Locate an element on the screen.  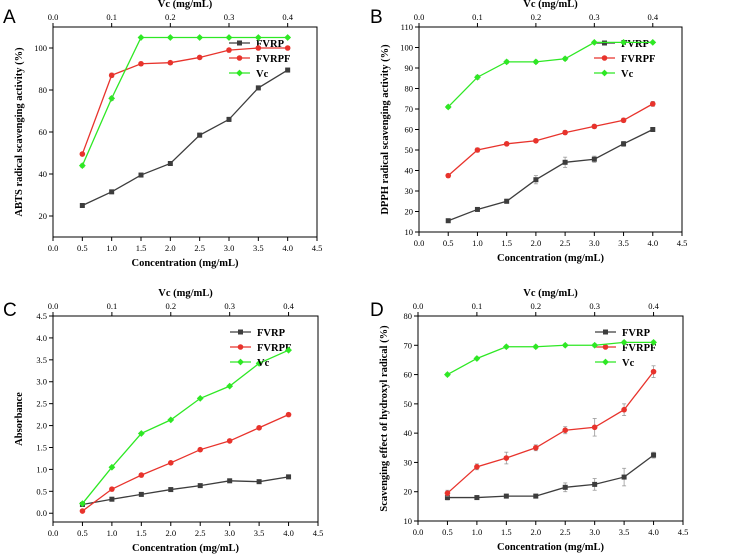
y-tick-label: 60 is located at coordinates (409, 130).